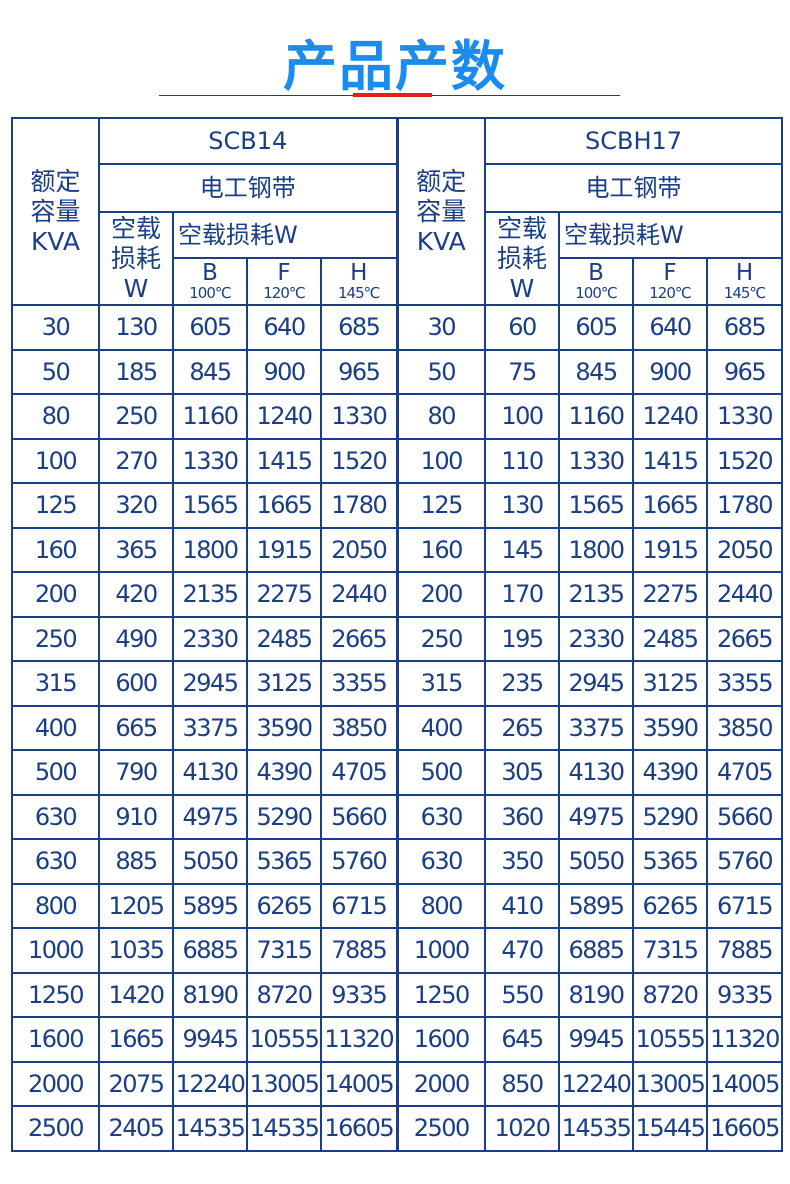 Image resolution: width=790 pixels, height=1184 pixels. What do you see at coordinates (136, 683) in the screenshot?
I see `noload-loss-cell: 600` at bounding box center [136, 683].